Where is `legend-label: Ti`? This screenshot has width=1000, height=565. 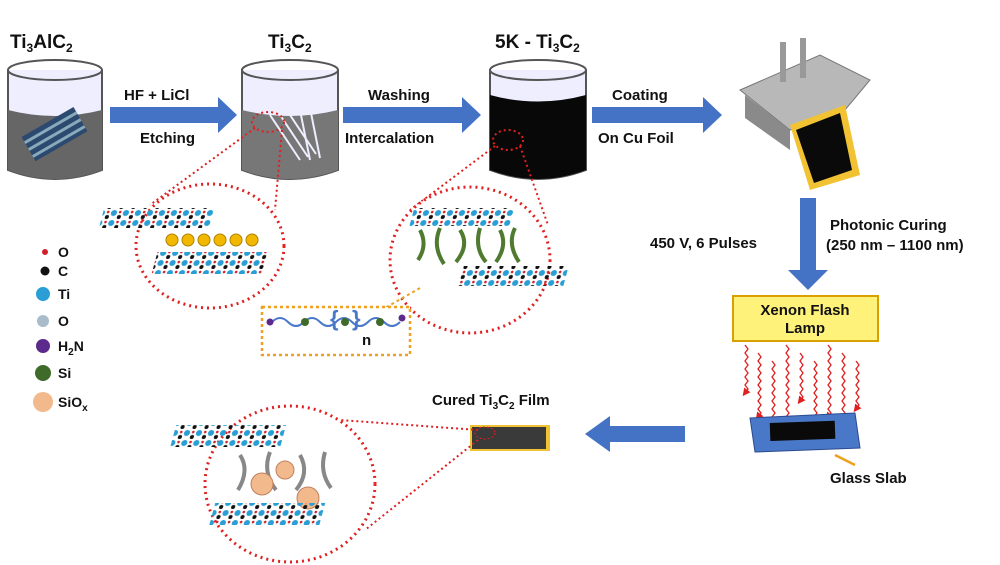 legend-label: Ti is located at coordinates (64, 294).